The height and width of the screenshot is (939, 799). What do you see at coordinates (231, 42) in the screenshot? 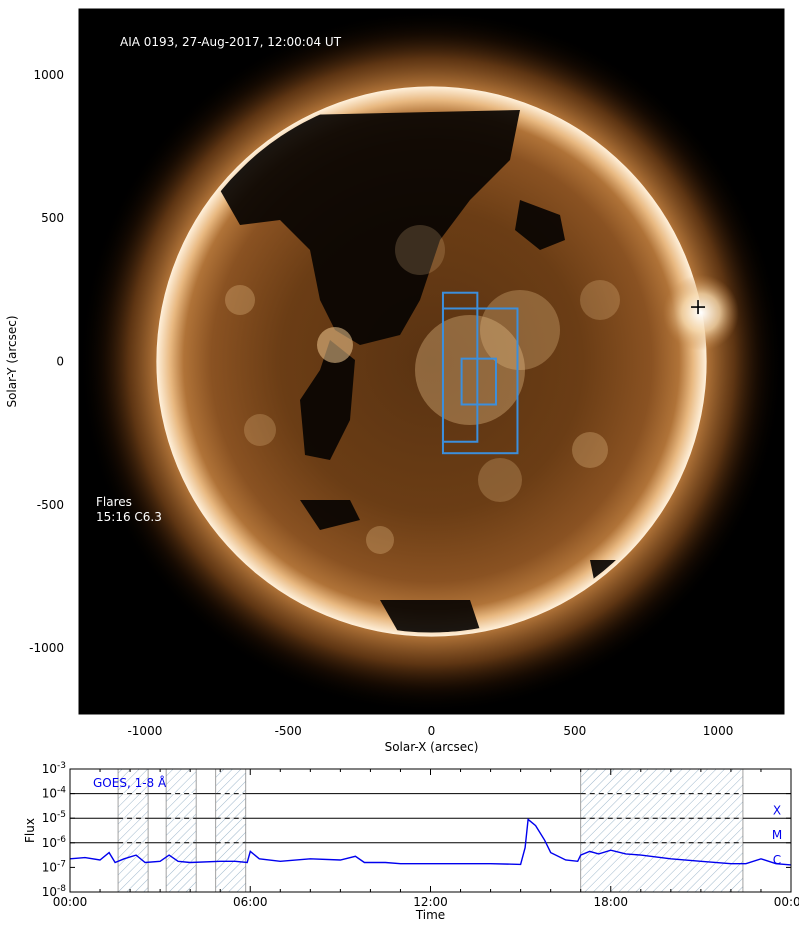
I see `image-title: AIA 0193, 27-Aug-2017, 12:00:04 UT` at bounding box center [231, 42].